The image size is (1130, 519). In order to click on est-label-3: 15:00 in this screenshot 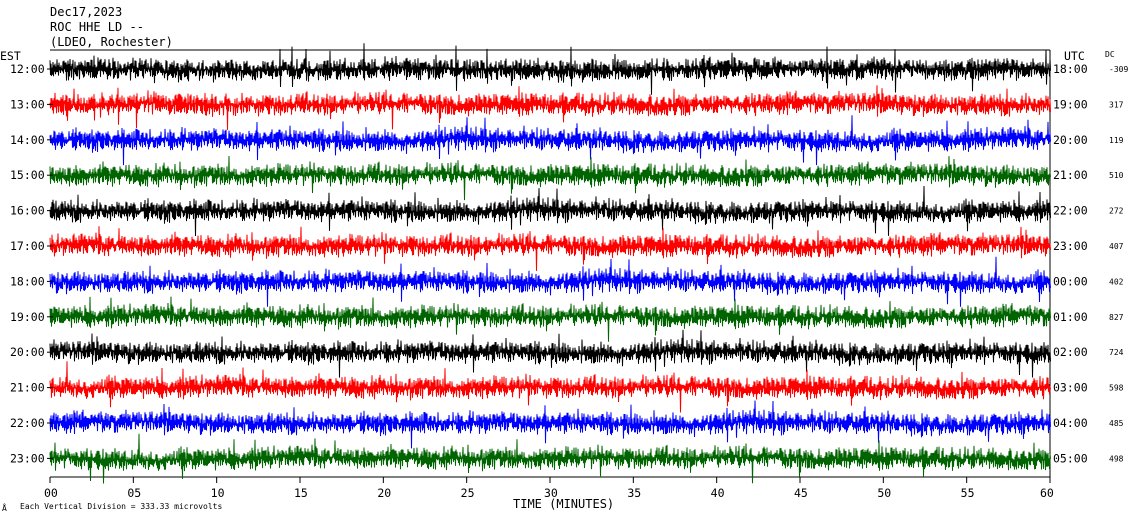, I will do `click(27, 175)`.